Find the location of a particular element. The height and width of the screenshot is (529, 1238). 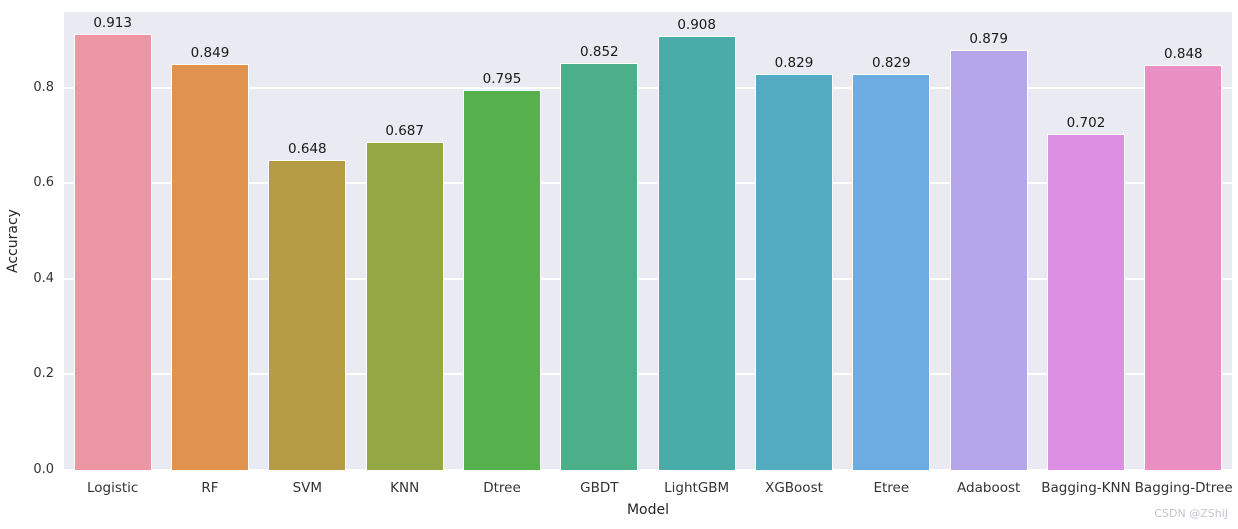

bar-value-label: 0.879 is located at coordinates (988, 38).